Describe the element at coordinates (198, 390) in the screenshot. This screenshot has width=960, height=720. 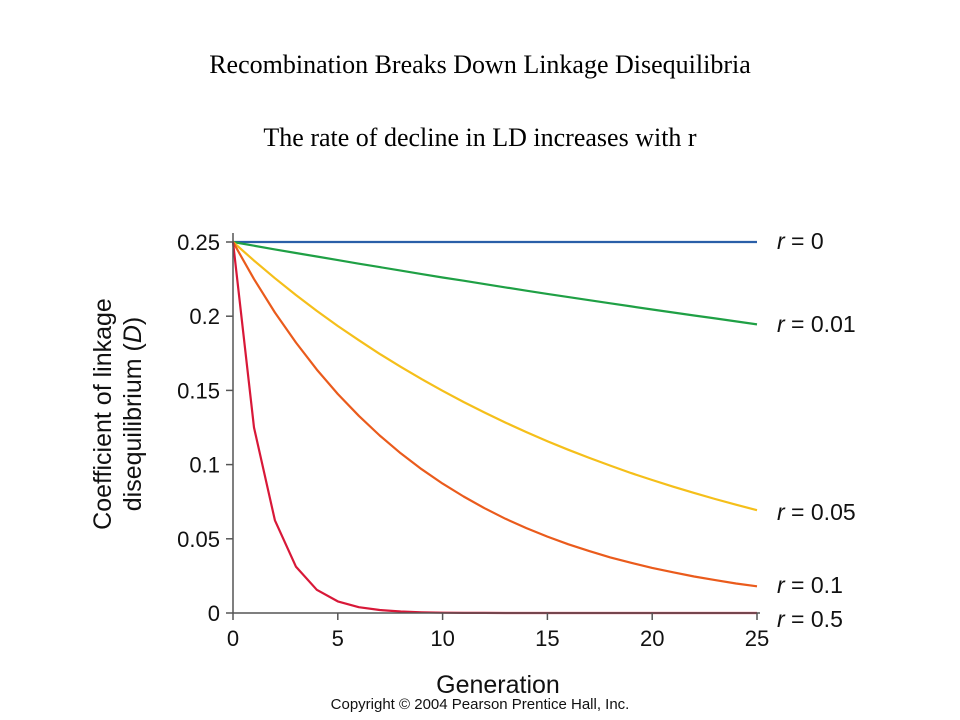
I see `y-tick-label: 0.15` at that location.